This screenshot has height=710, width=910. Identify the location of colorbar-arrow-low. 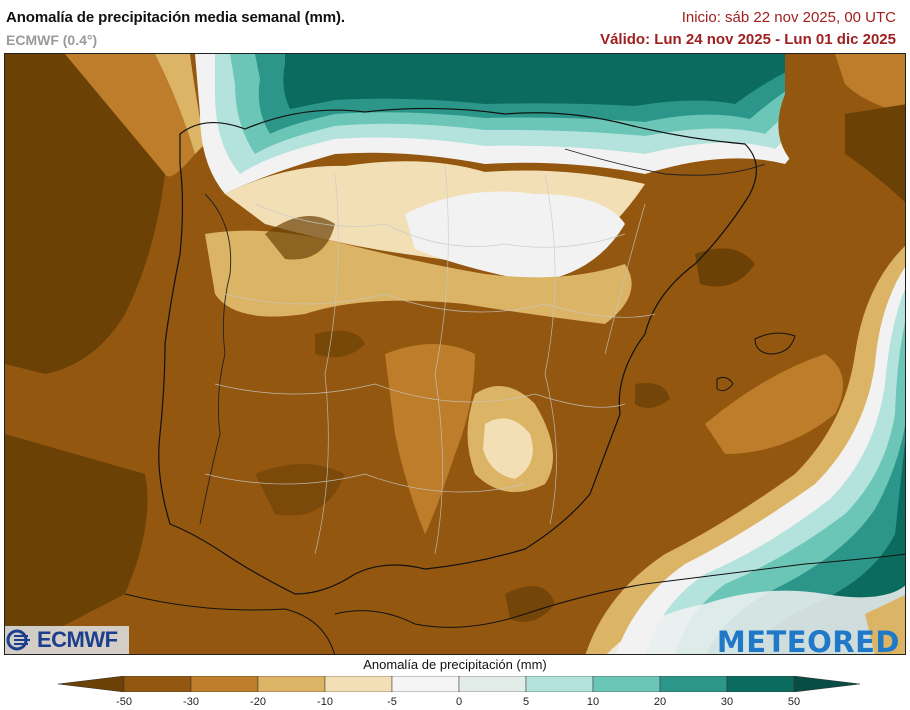
(91, 684).